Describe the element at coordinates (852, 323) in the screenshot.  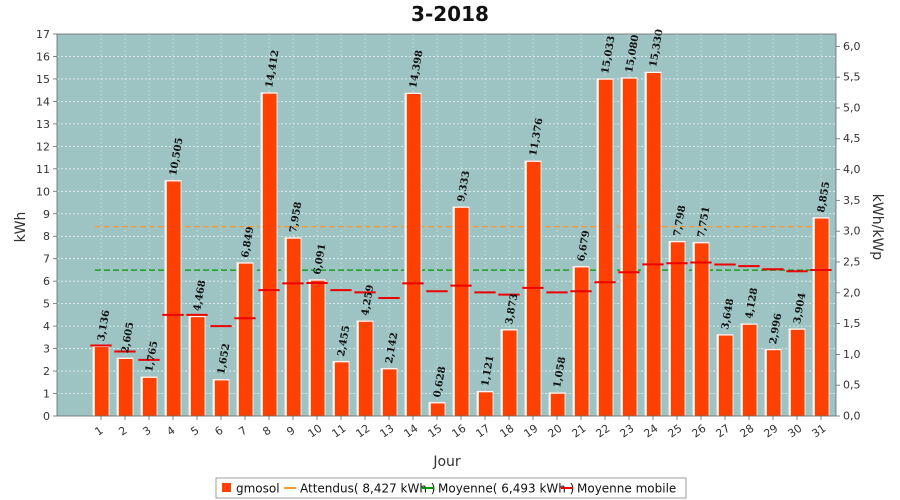
I see `y2-tick-label: 1,5` at that location.